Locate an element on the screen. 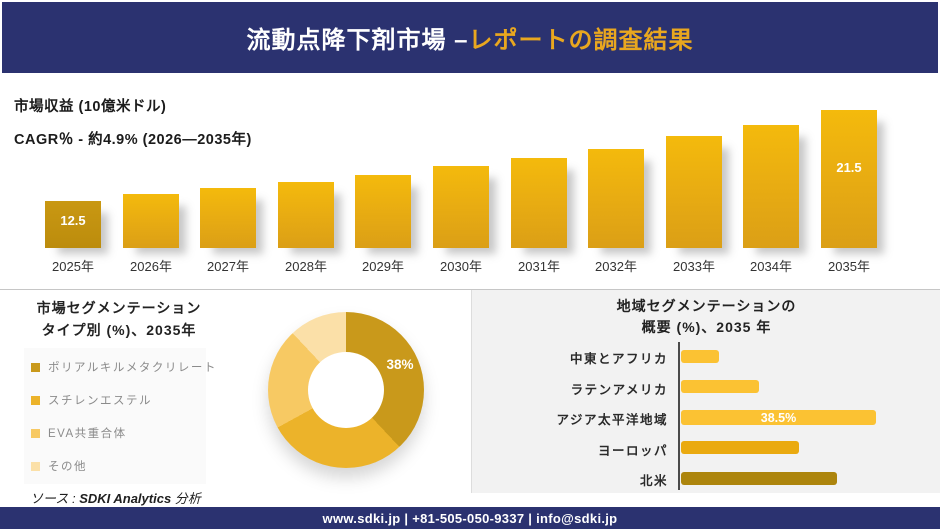  legend-item-3: EVA共重合体 is located at coordinates (124, 433).